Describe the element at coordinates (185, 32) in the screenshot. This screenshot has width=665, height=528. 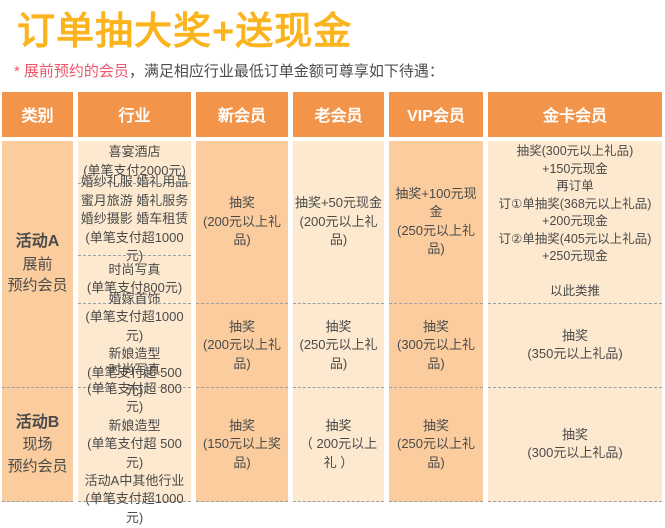
I see `page-title: 订单抽大奖+送现金` at that location.